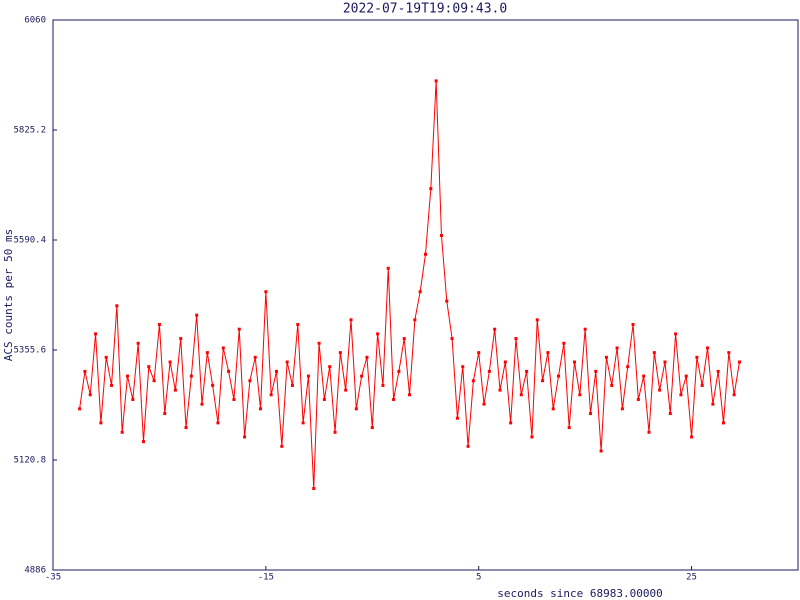  Describe the element at coordinates (29, 241) in the screenshot. I see `y-tick-label: 5590.4` at that location.